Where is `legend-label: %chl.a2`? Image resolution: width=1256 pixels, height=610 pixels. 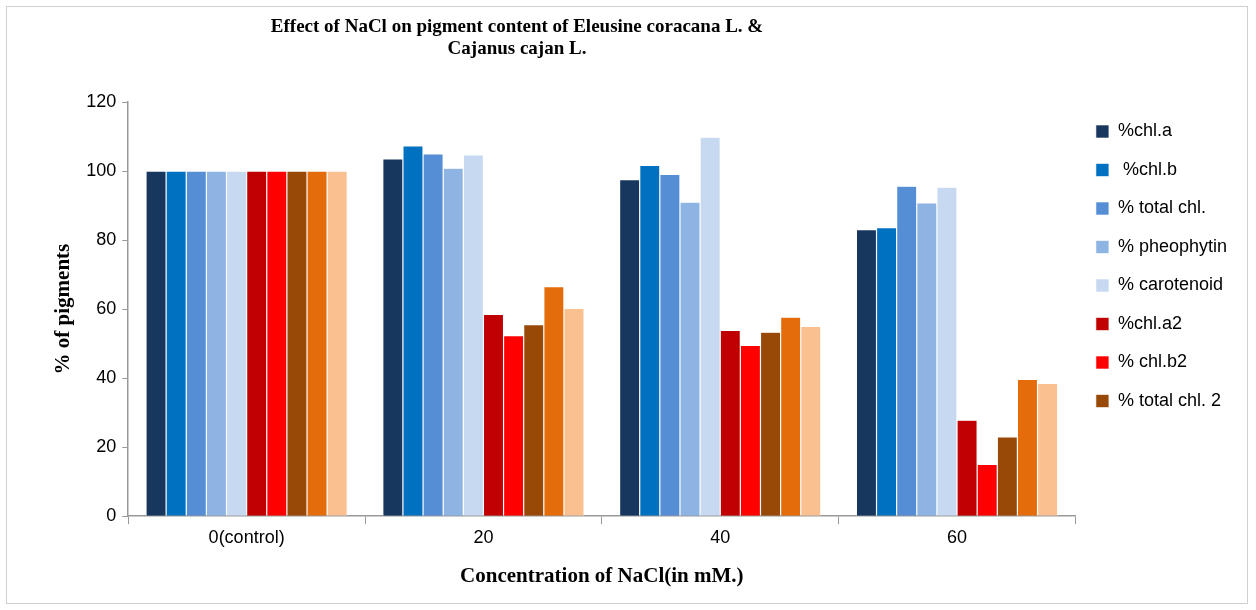 legend-label: %chl.a2 is located at coordinates (1149, 322).